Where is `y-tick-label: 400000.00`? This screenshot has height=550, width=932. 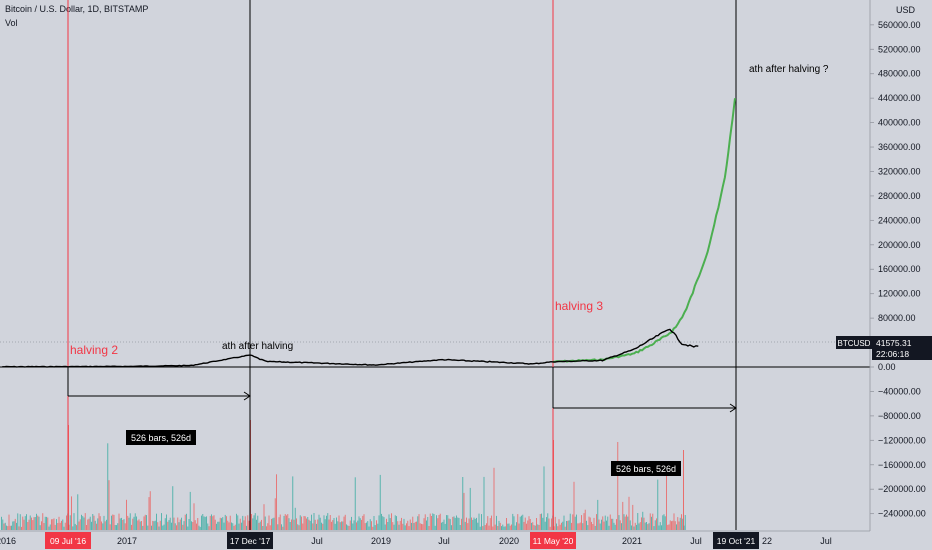
y-tick-label: 400000.00 is located at coordinates (899, 123).